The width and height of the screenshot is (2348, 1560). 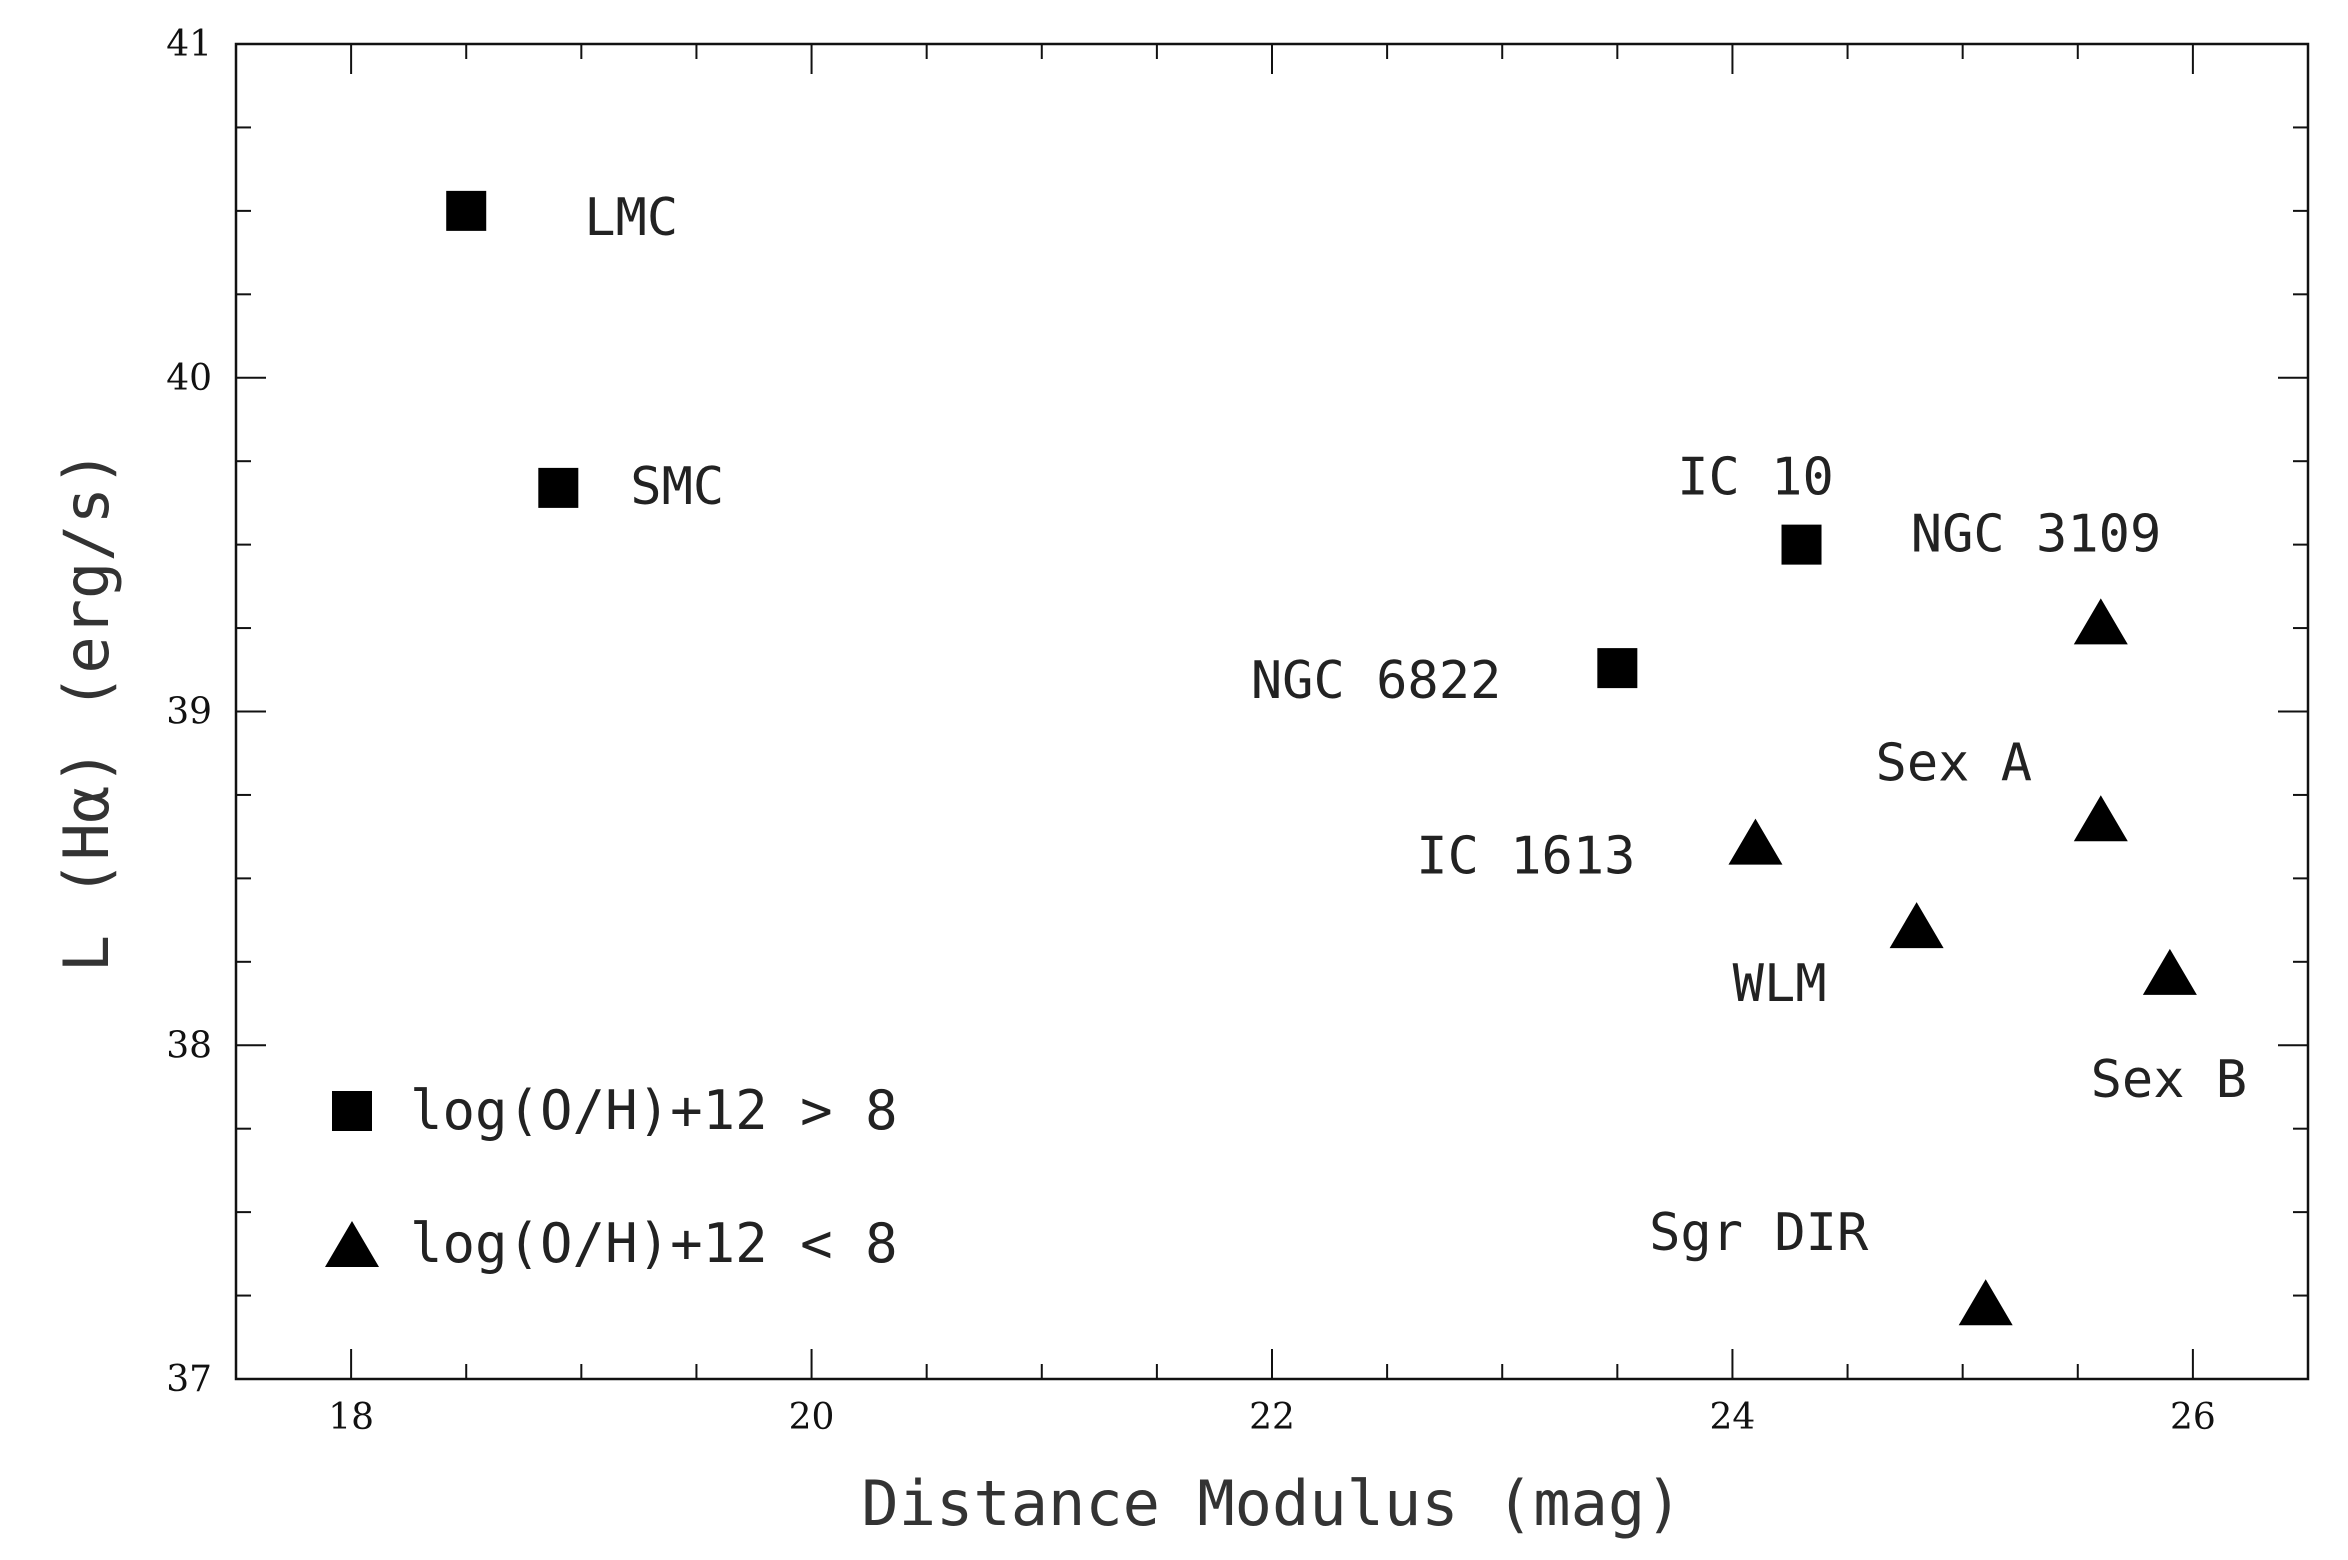 What do you see at coordinates (1759, 1233) in the screenshot?
I see `point-label: Sgr DIR` at bounding box center [1759, 1233].